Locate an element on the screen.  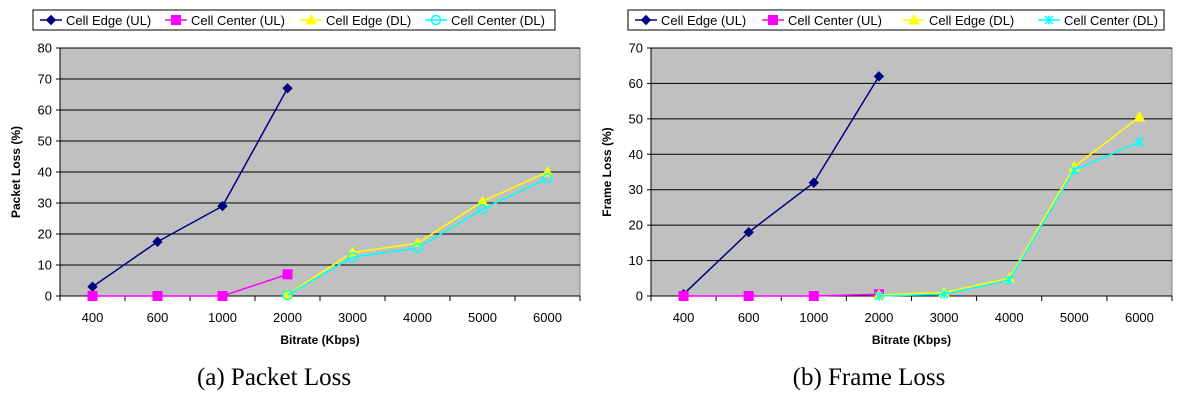
y-tick-label: 80 is located at coordinates (45, 48).